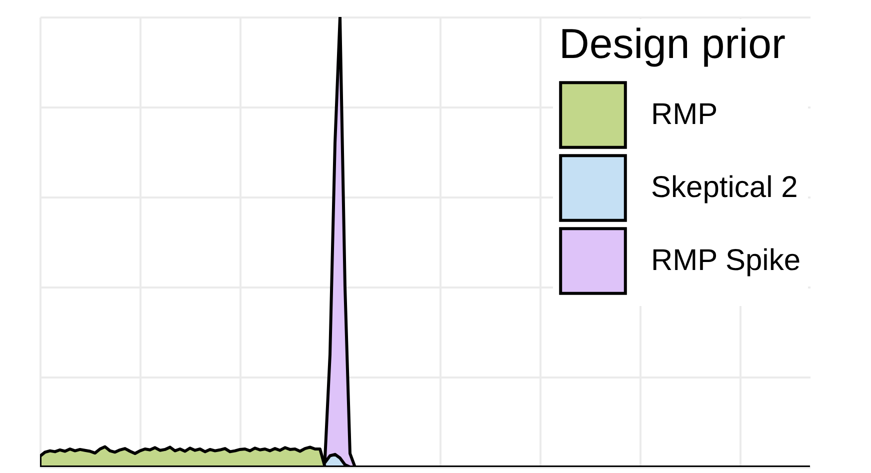 Image resolution: width=871 pixels, height=473 pixels. Describe the element at coordinates (684, 114) in the screenshot. I see `legend-label: RMP` at that location.